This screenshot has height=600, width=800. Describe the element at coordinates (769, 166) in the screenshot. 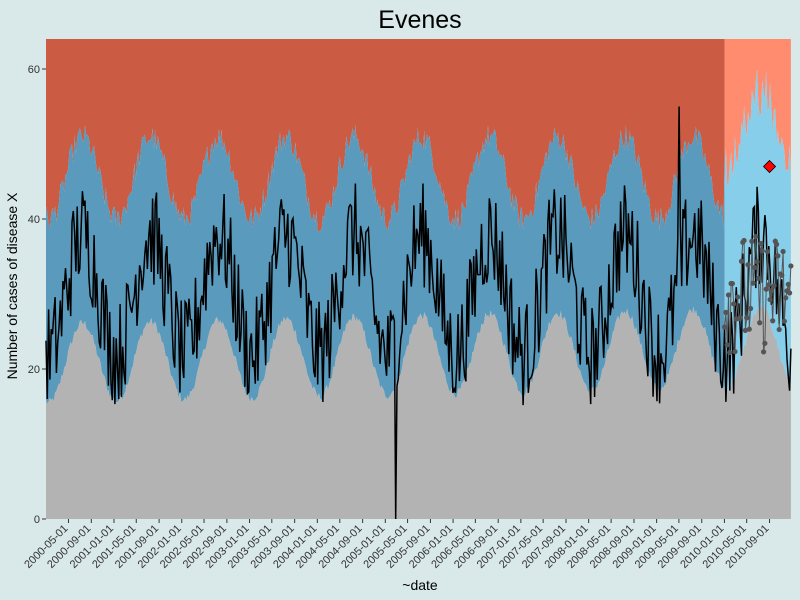

I see `outbreak-point-marker` at that location.